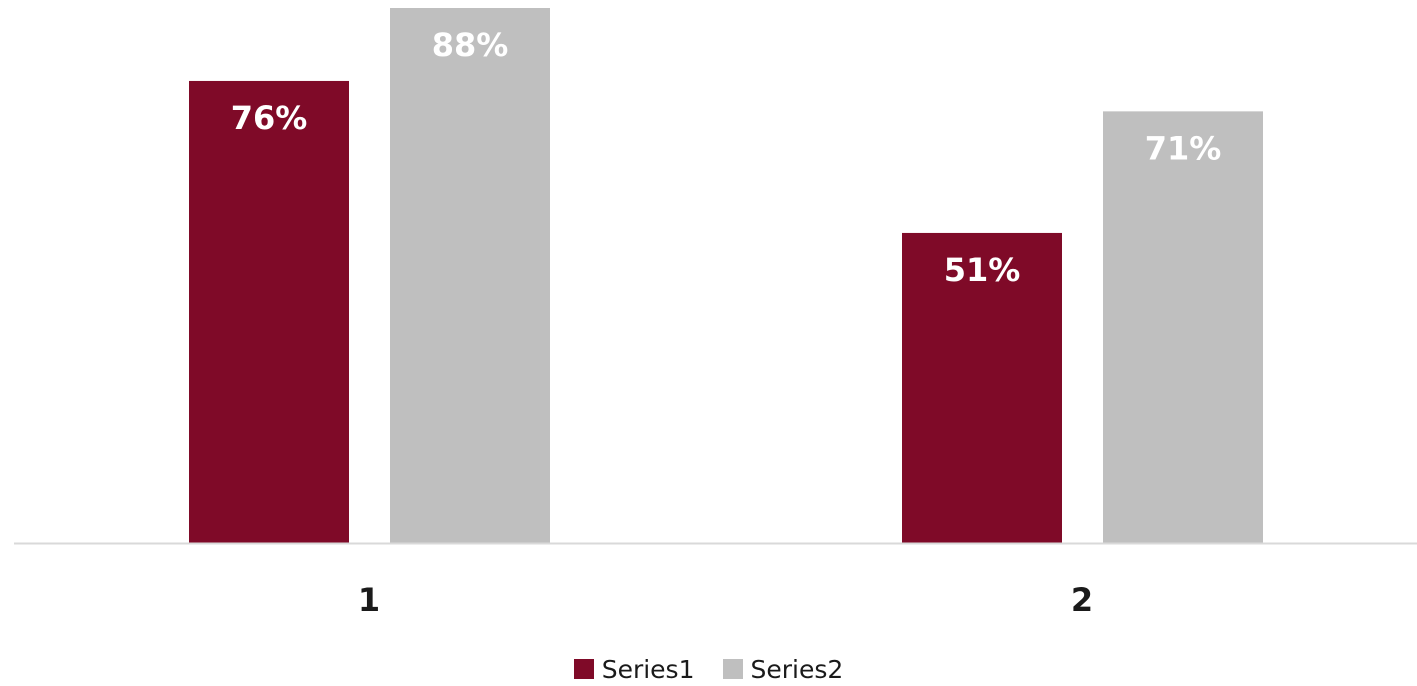  What do you see at coordinates (797, 669) in the screenshot?
I see `legend-label-series2: Series2` at bounding box center [797, 669].